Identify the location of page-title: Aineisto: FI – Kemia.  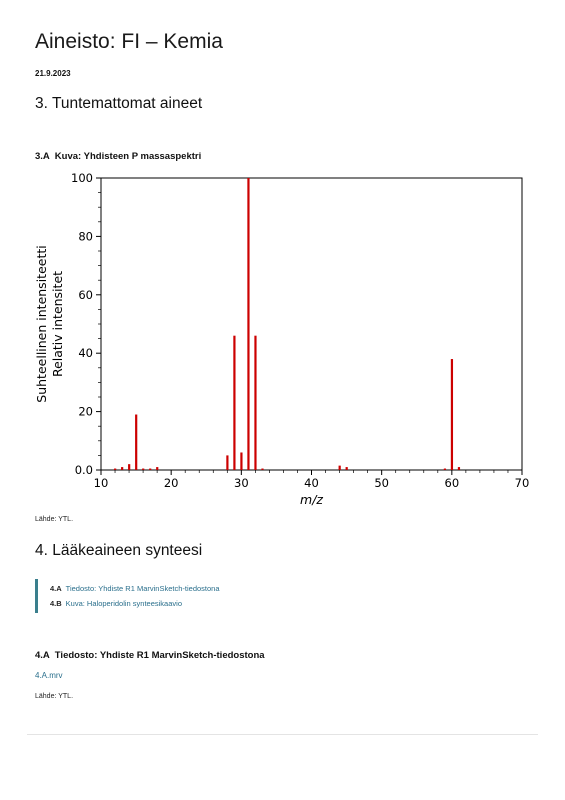
(129, 41).